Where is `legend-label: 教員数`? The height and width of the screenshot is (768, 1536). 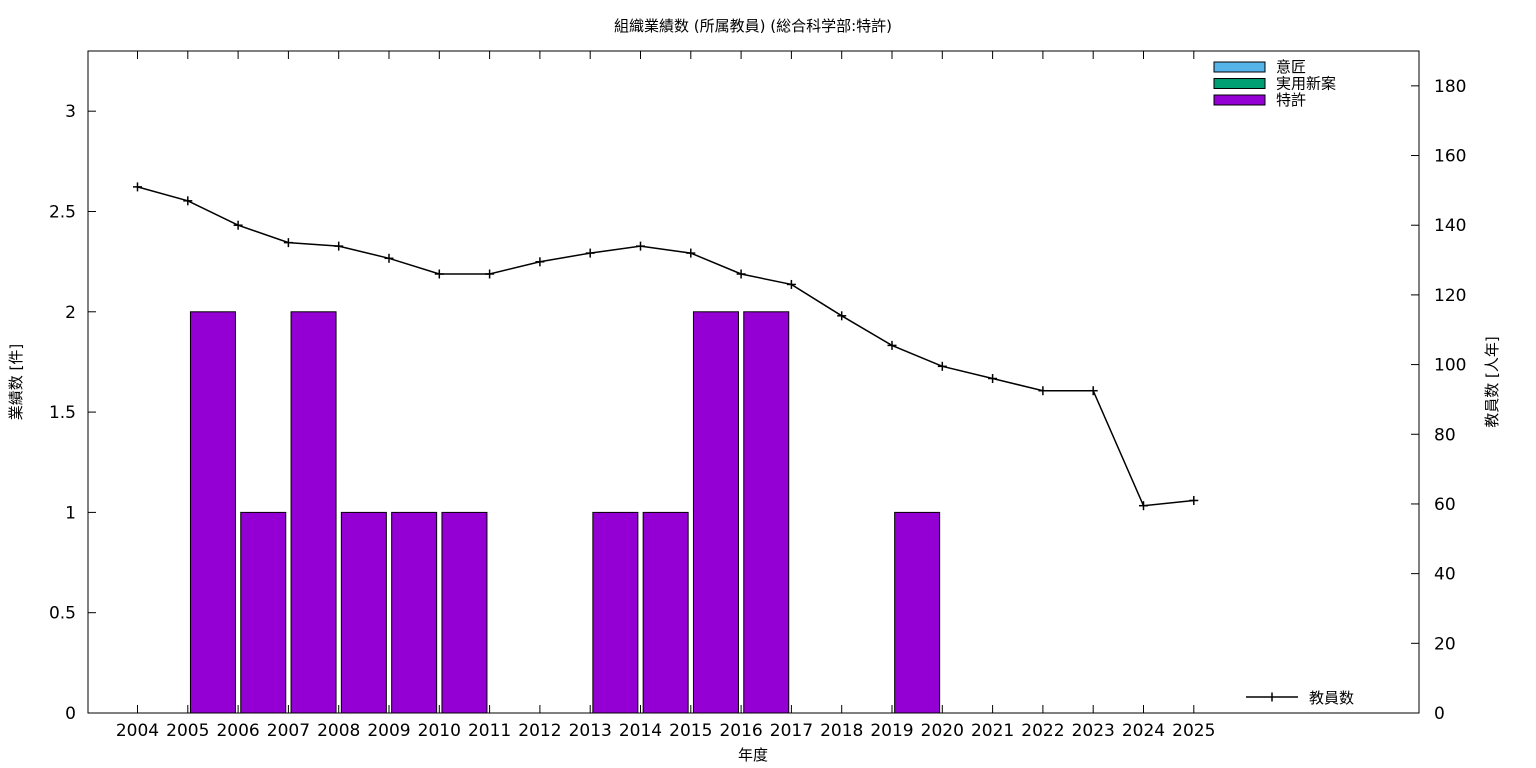 legend-label: 教員数 is located at coordinates (1331, 698).